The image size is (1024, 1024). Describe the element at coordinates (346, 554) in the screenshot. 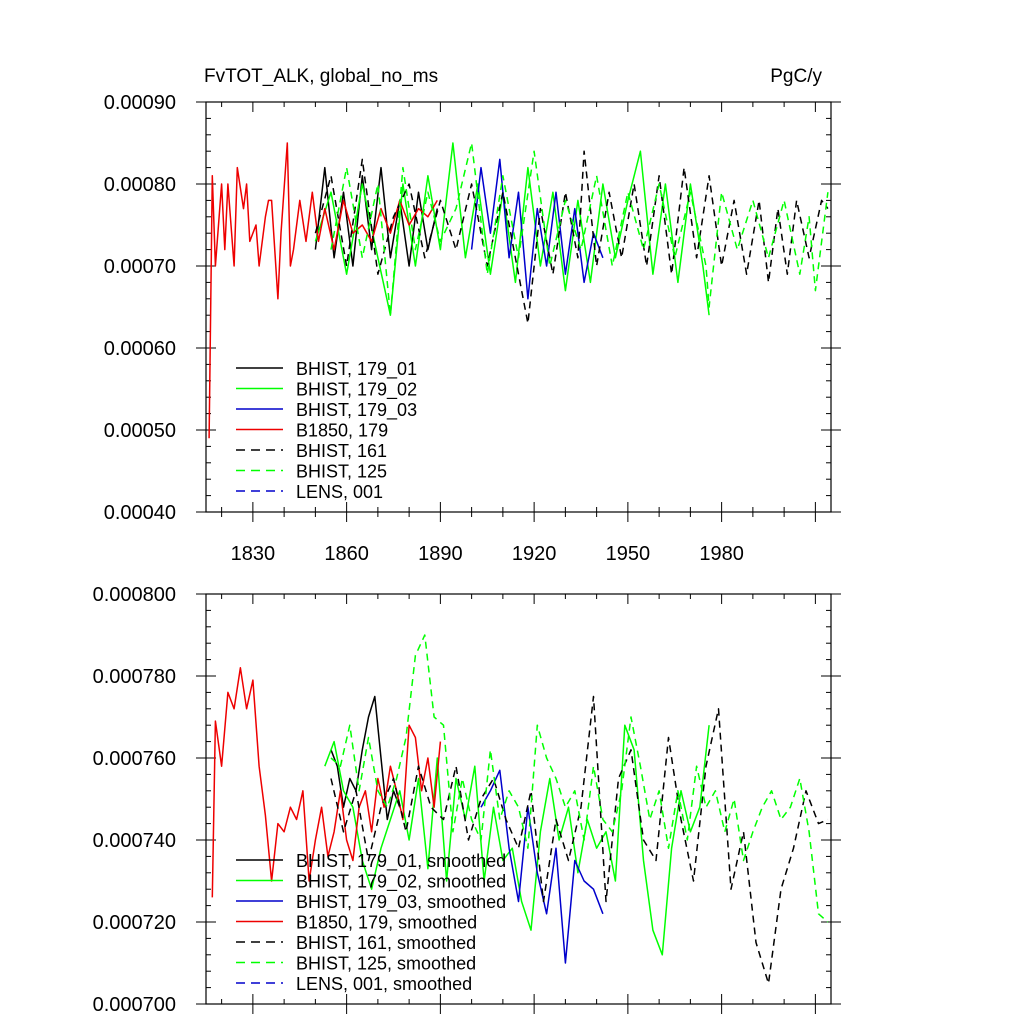

I see `x-tick-label: 1860` at that location.